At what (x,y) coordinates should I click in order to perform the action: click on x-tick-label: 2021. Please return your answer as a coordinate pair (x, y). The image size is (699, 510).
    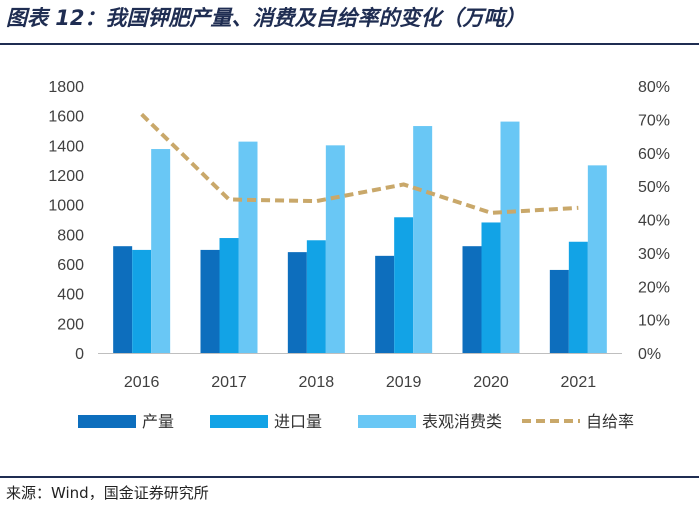
    Looking at the image, I should click on (579, 382).